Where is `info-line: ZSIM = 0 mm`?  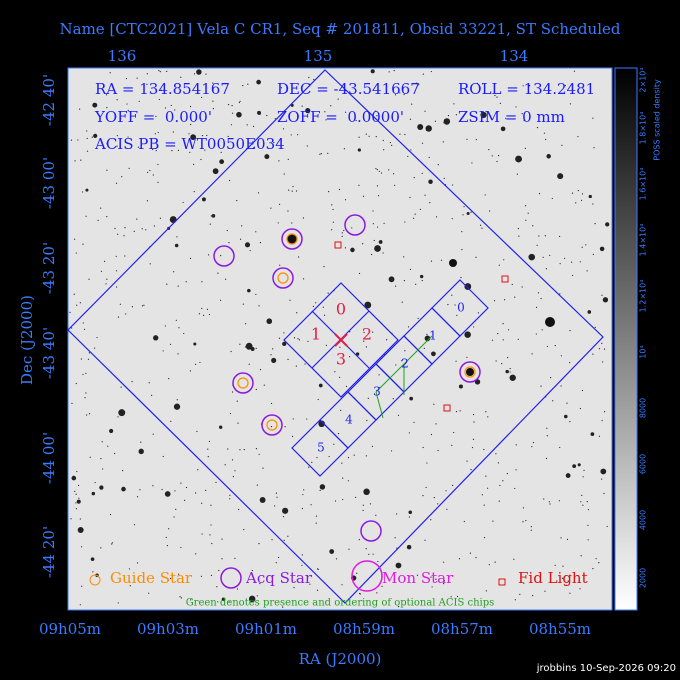
info-line: ZSIM = 0 mm is located at coordinates (511, 117).